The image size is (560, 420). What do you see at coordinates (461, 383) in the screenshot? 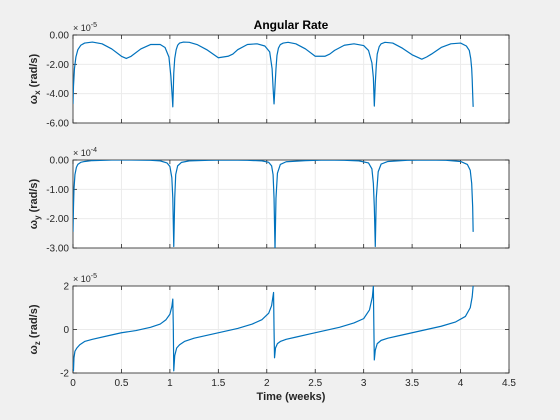
I see `x-tick-label: 4` at bounding box center [461, 383].